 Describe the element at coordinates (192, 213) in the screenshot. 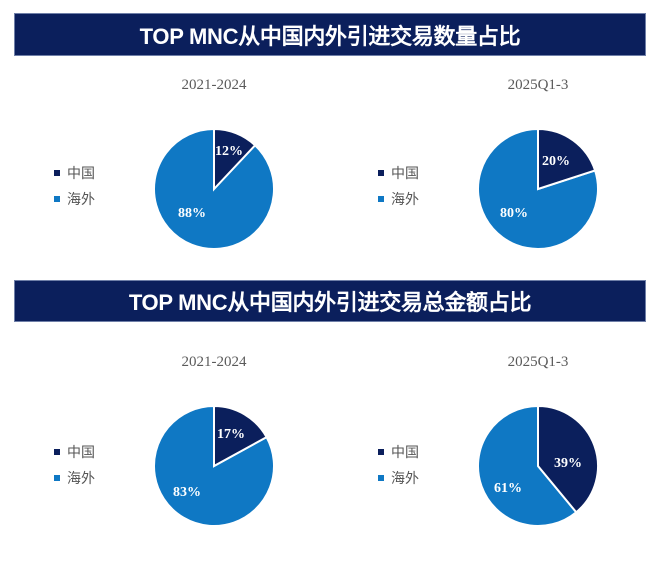

I see `pie-label-overseas: 88%` at that location.